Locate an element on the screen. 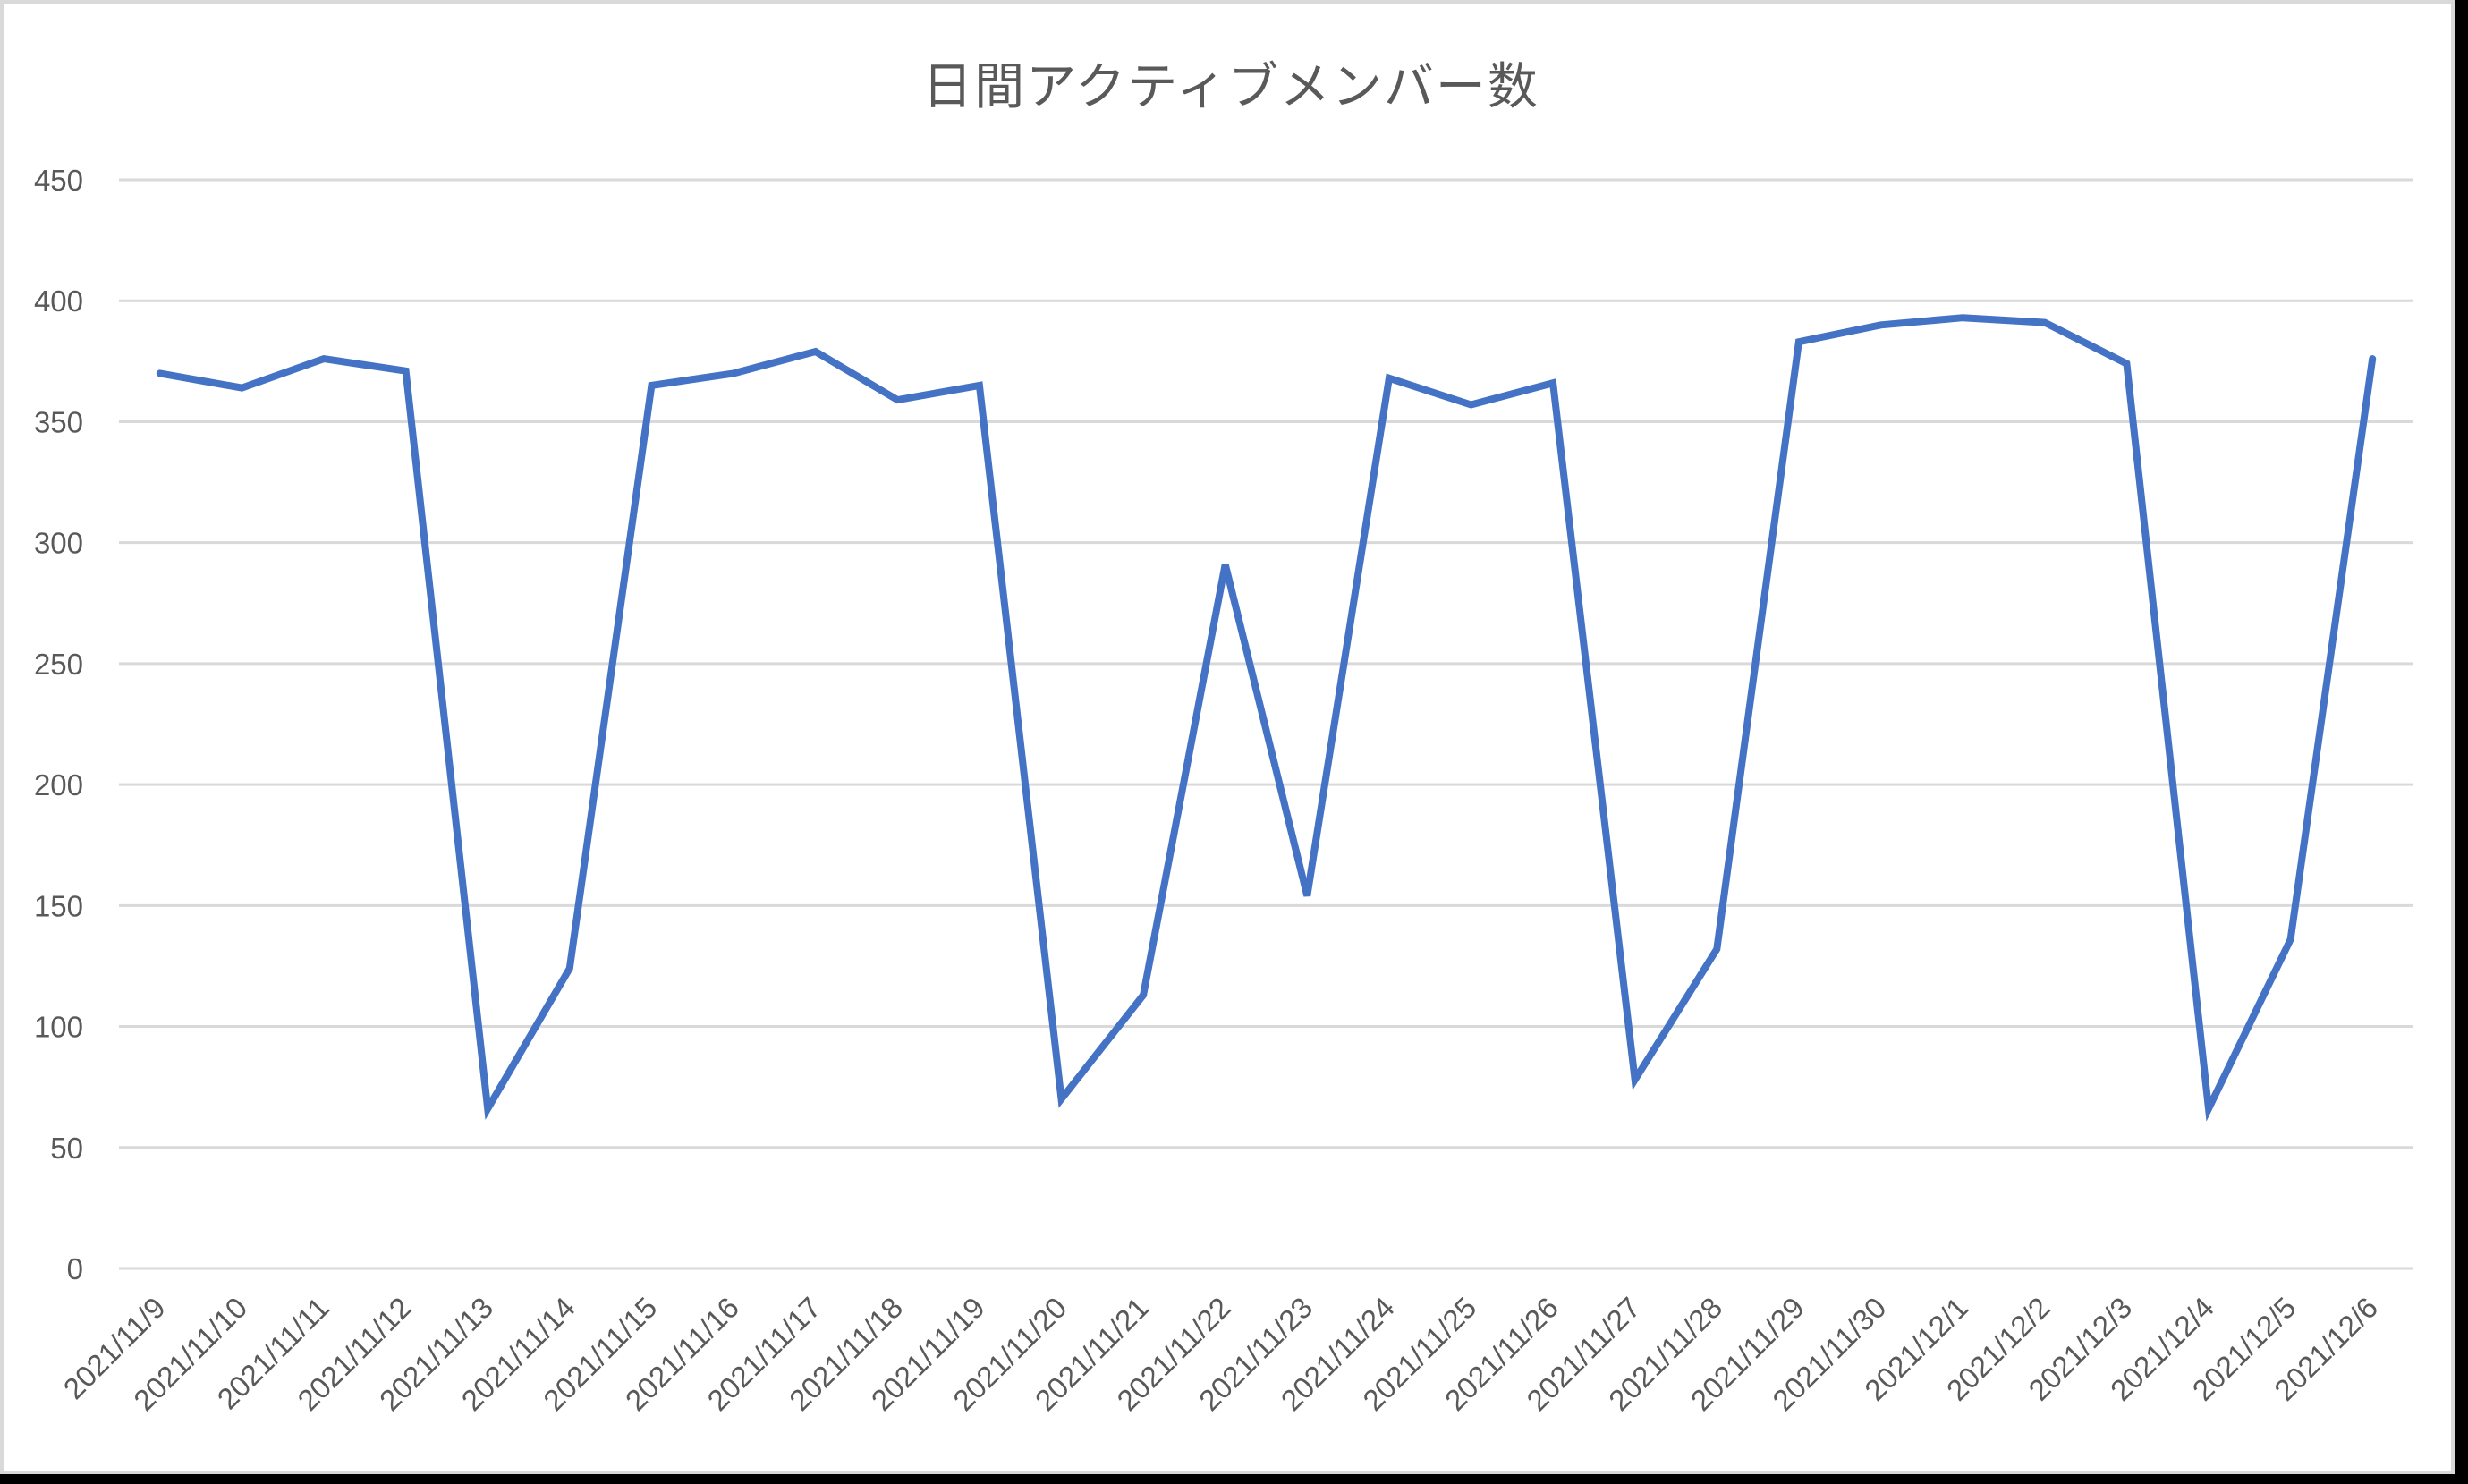  chart-title: 日間アクティブメンバー数 is located at coordinates (1230, 87).